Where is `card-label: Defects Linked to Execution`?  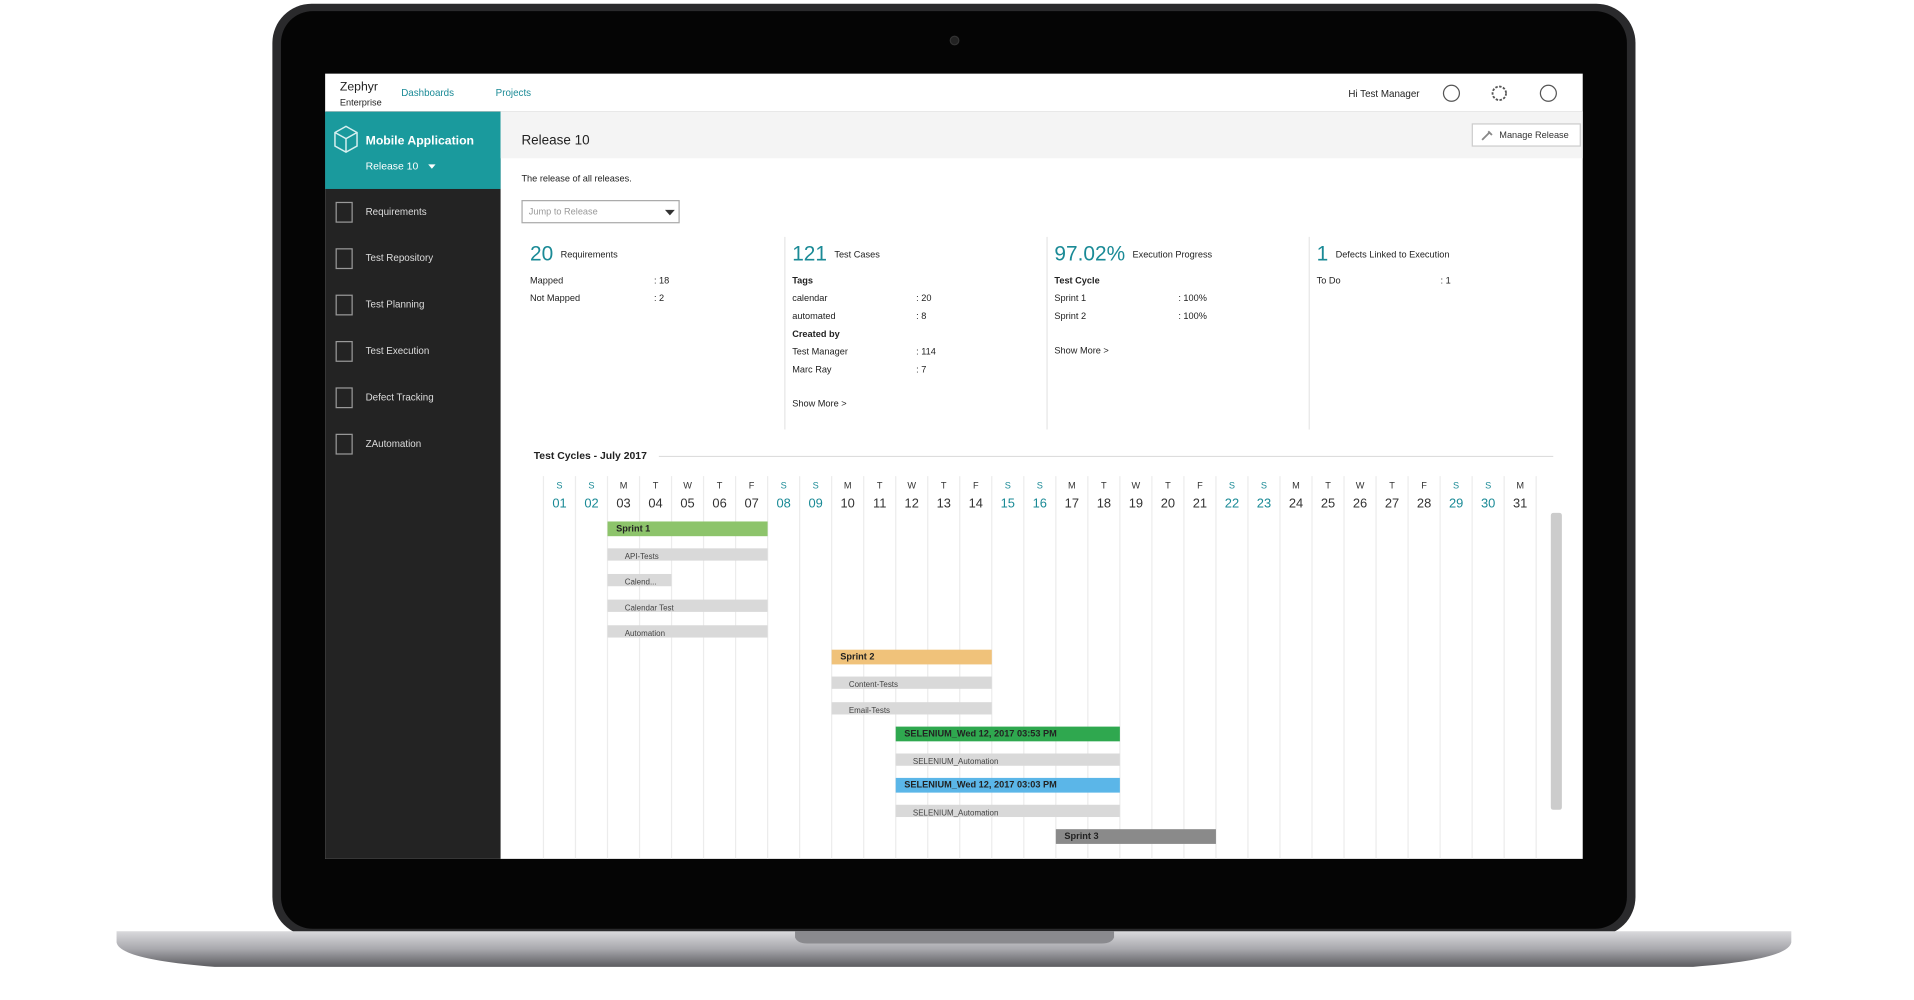
card-label: Defects Linked to Execution is located at coordinates (1393, 255).